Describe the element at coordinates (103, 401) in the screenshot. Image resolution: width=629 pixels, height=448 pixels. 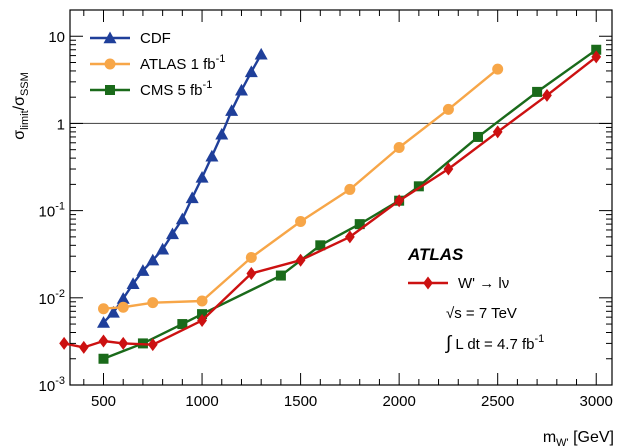
I see `x-tick-label: 500` at that location.